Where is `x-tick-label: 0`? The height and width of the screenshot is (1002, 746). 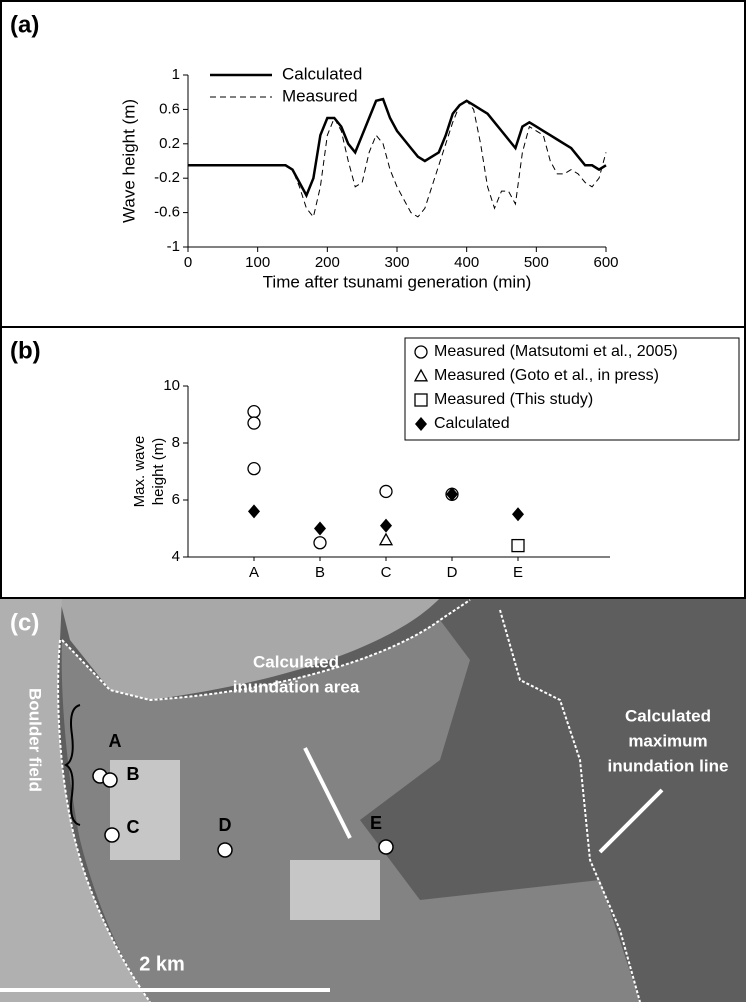
x-tick-label: 0 is located at coordinates (188, 262).